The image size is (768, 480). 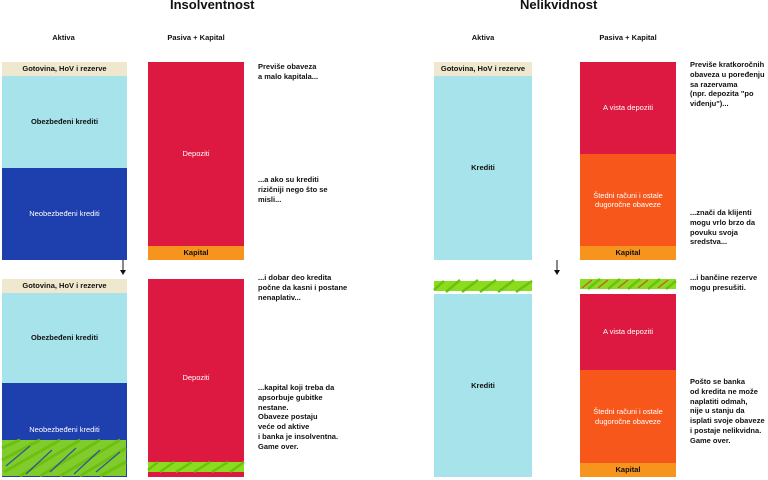 What do you see at coordinates (483, 286) in the screenshot?
I see `reserves-depleted-hatch-icon` at bounding box center [483, 286].